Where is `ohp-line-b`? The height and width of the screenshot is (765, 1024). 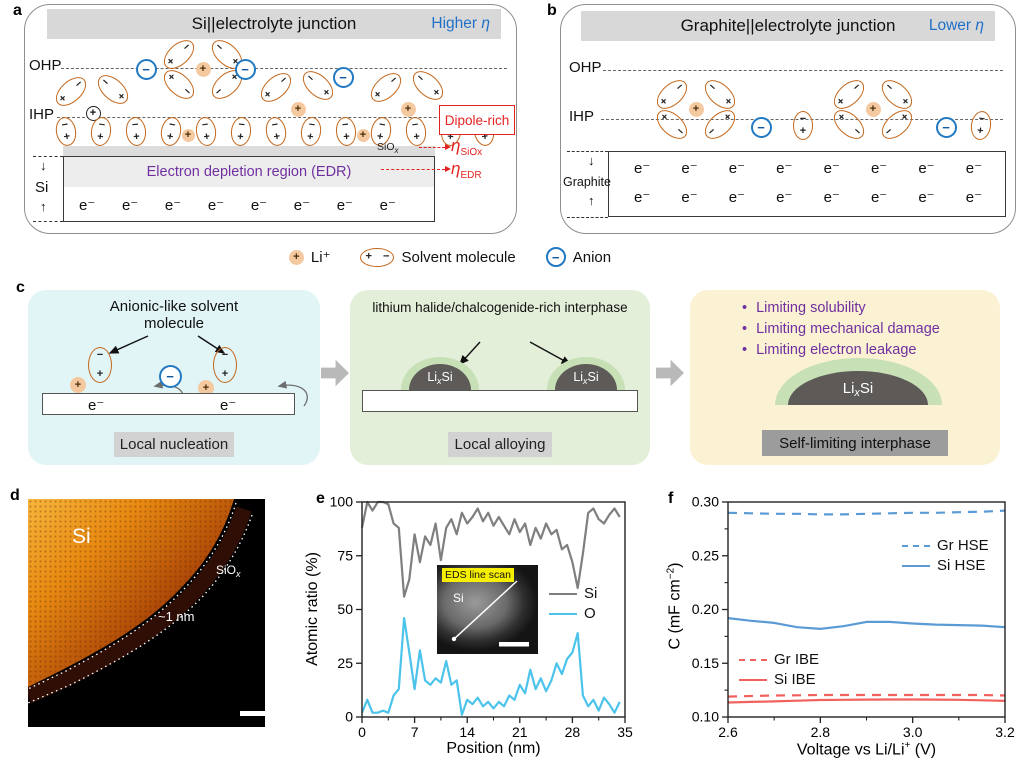 ohp-line-b is located at coordinates (803, 70).